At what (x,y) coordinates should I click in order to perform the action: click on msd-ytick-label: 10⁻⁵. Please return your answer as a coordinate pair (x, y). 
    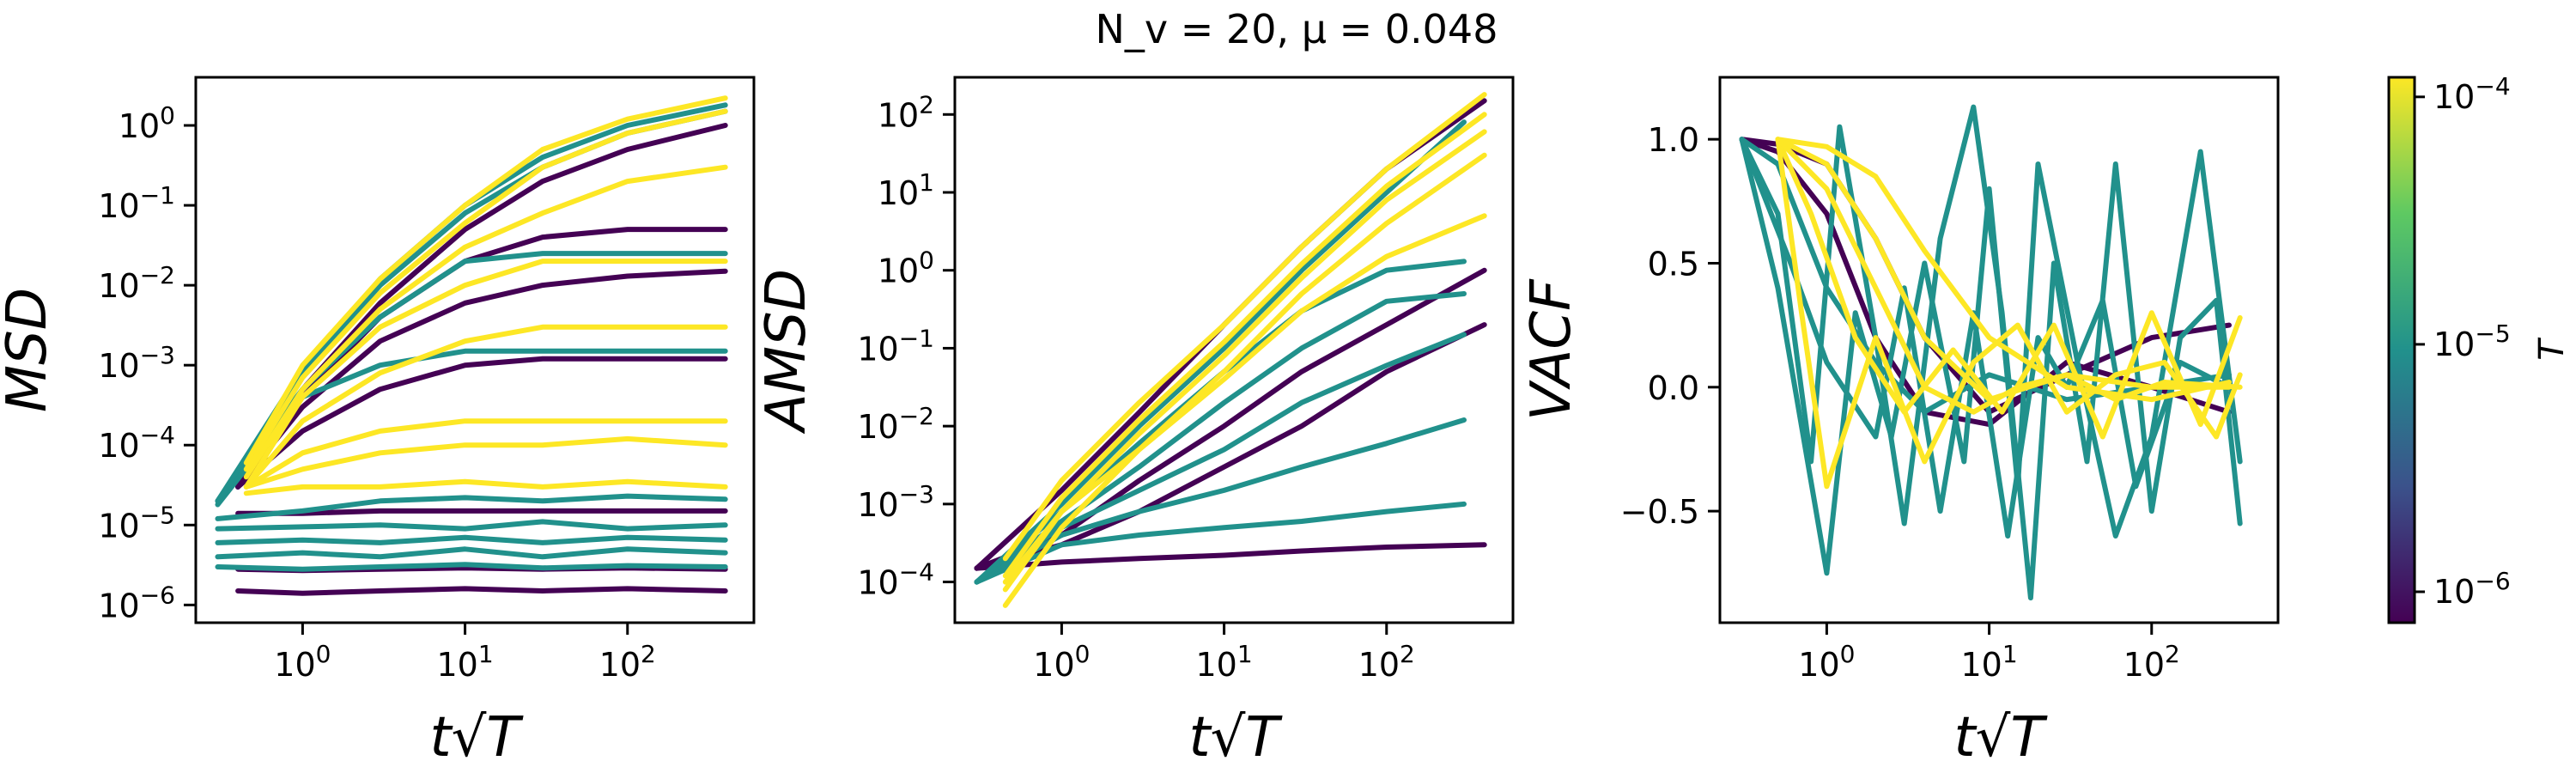
    Looking at the image, I should click on (137, 523).